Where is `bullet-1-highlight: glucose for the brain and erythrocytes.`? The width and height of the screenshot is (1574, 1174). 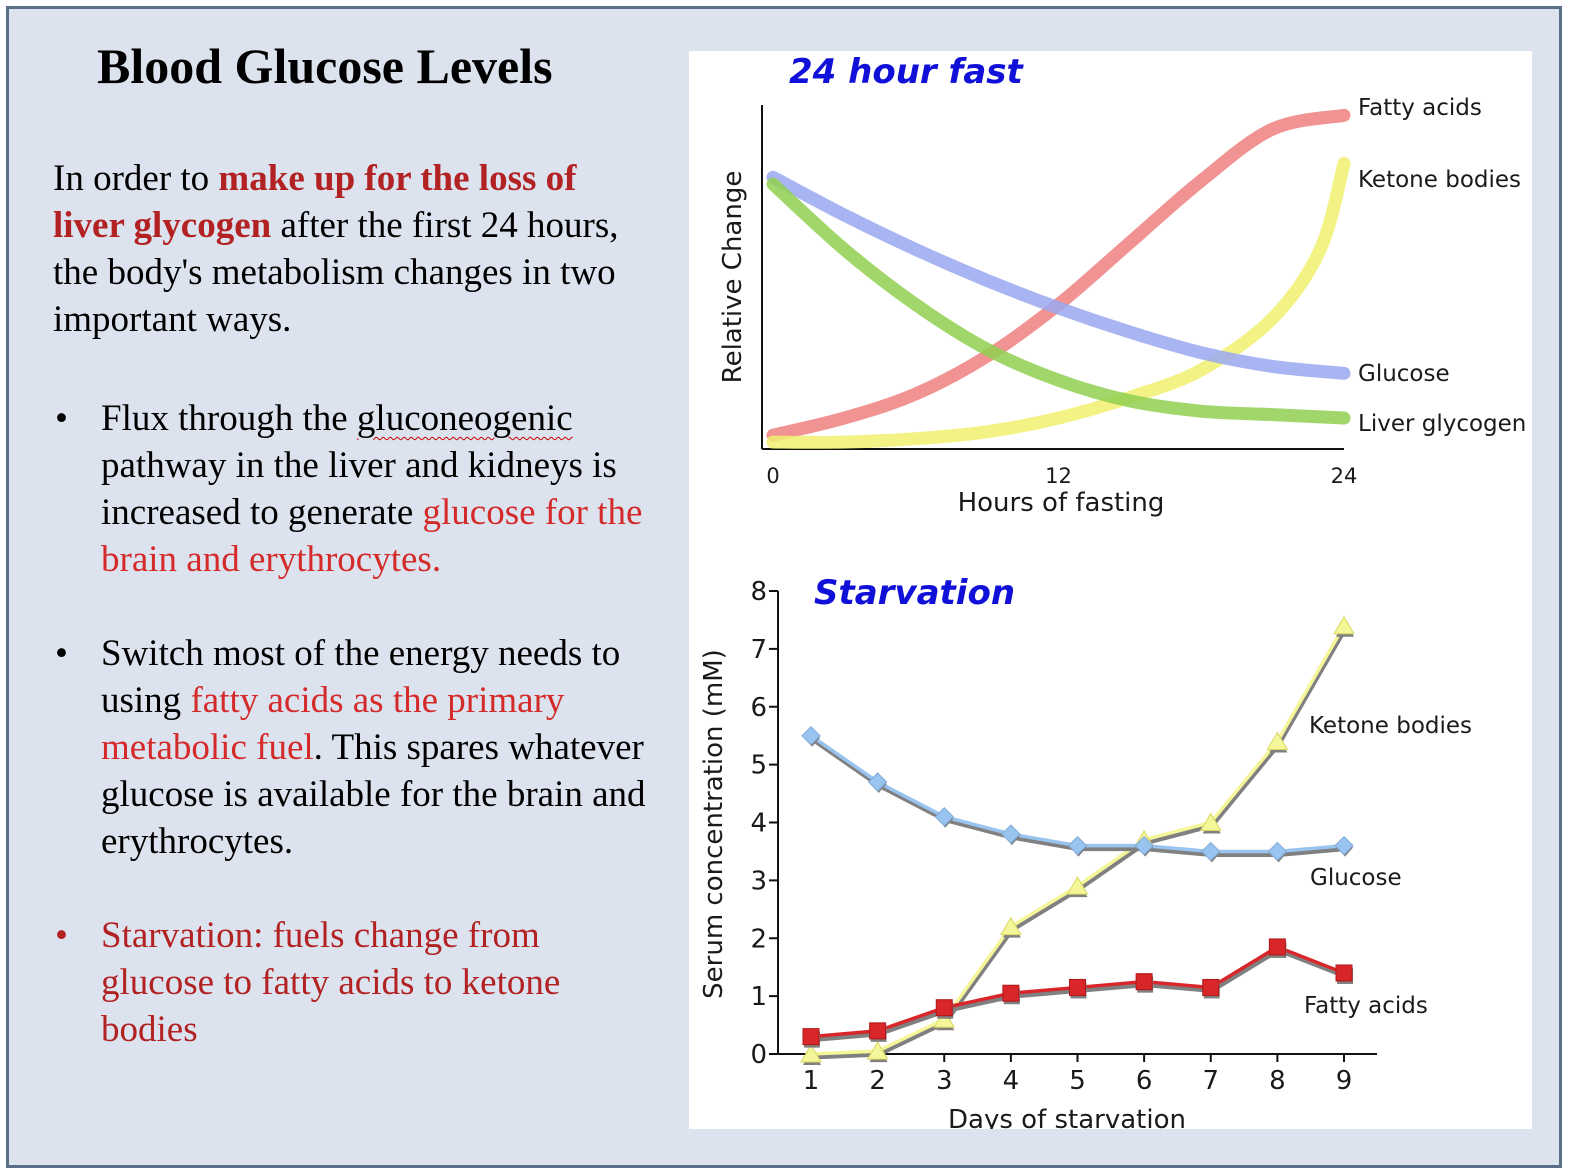 bullet-1-highlight: glucose for the brain and erythrocytes. is located at coordinates (372, 536).